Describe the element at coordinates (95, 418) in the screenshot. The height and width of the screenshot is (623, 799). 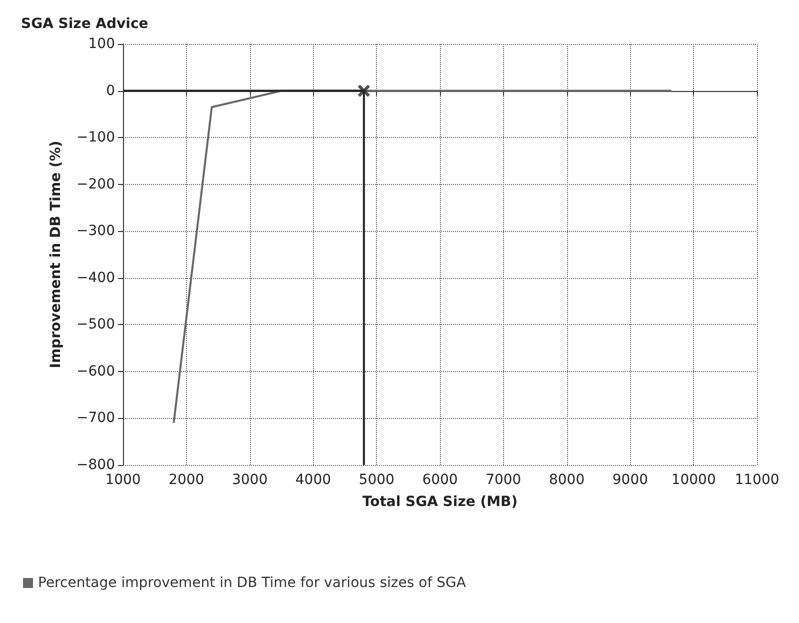
I see `y-tick-label: −700` at that location.